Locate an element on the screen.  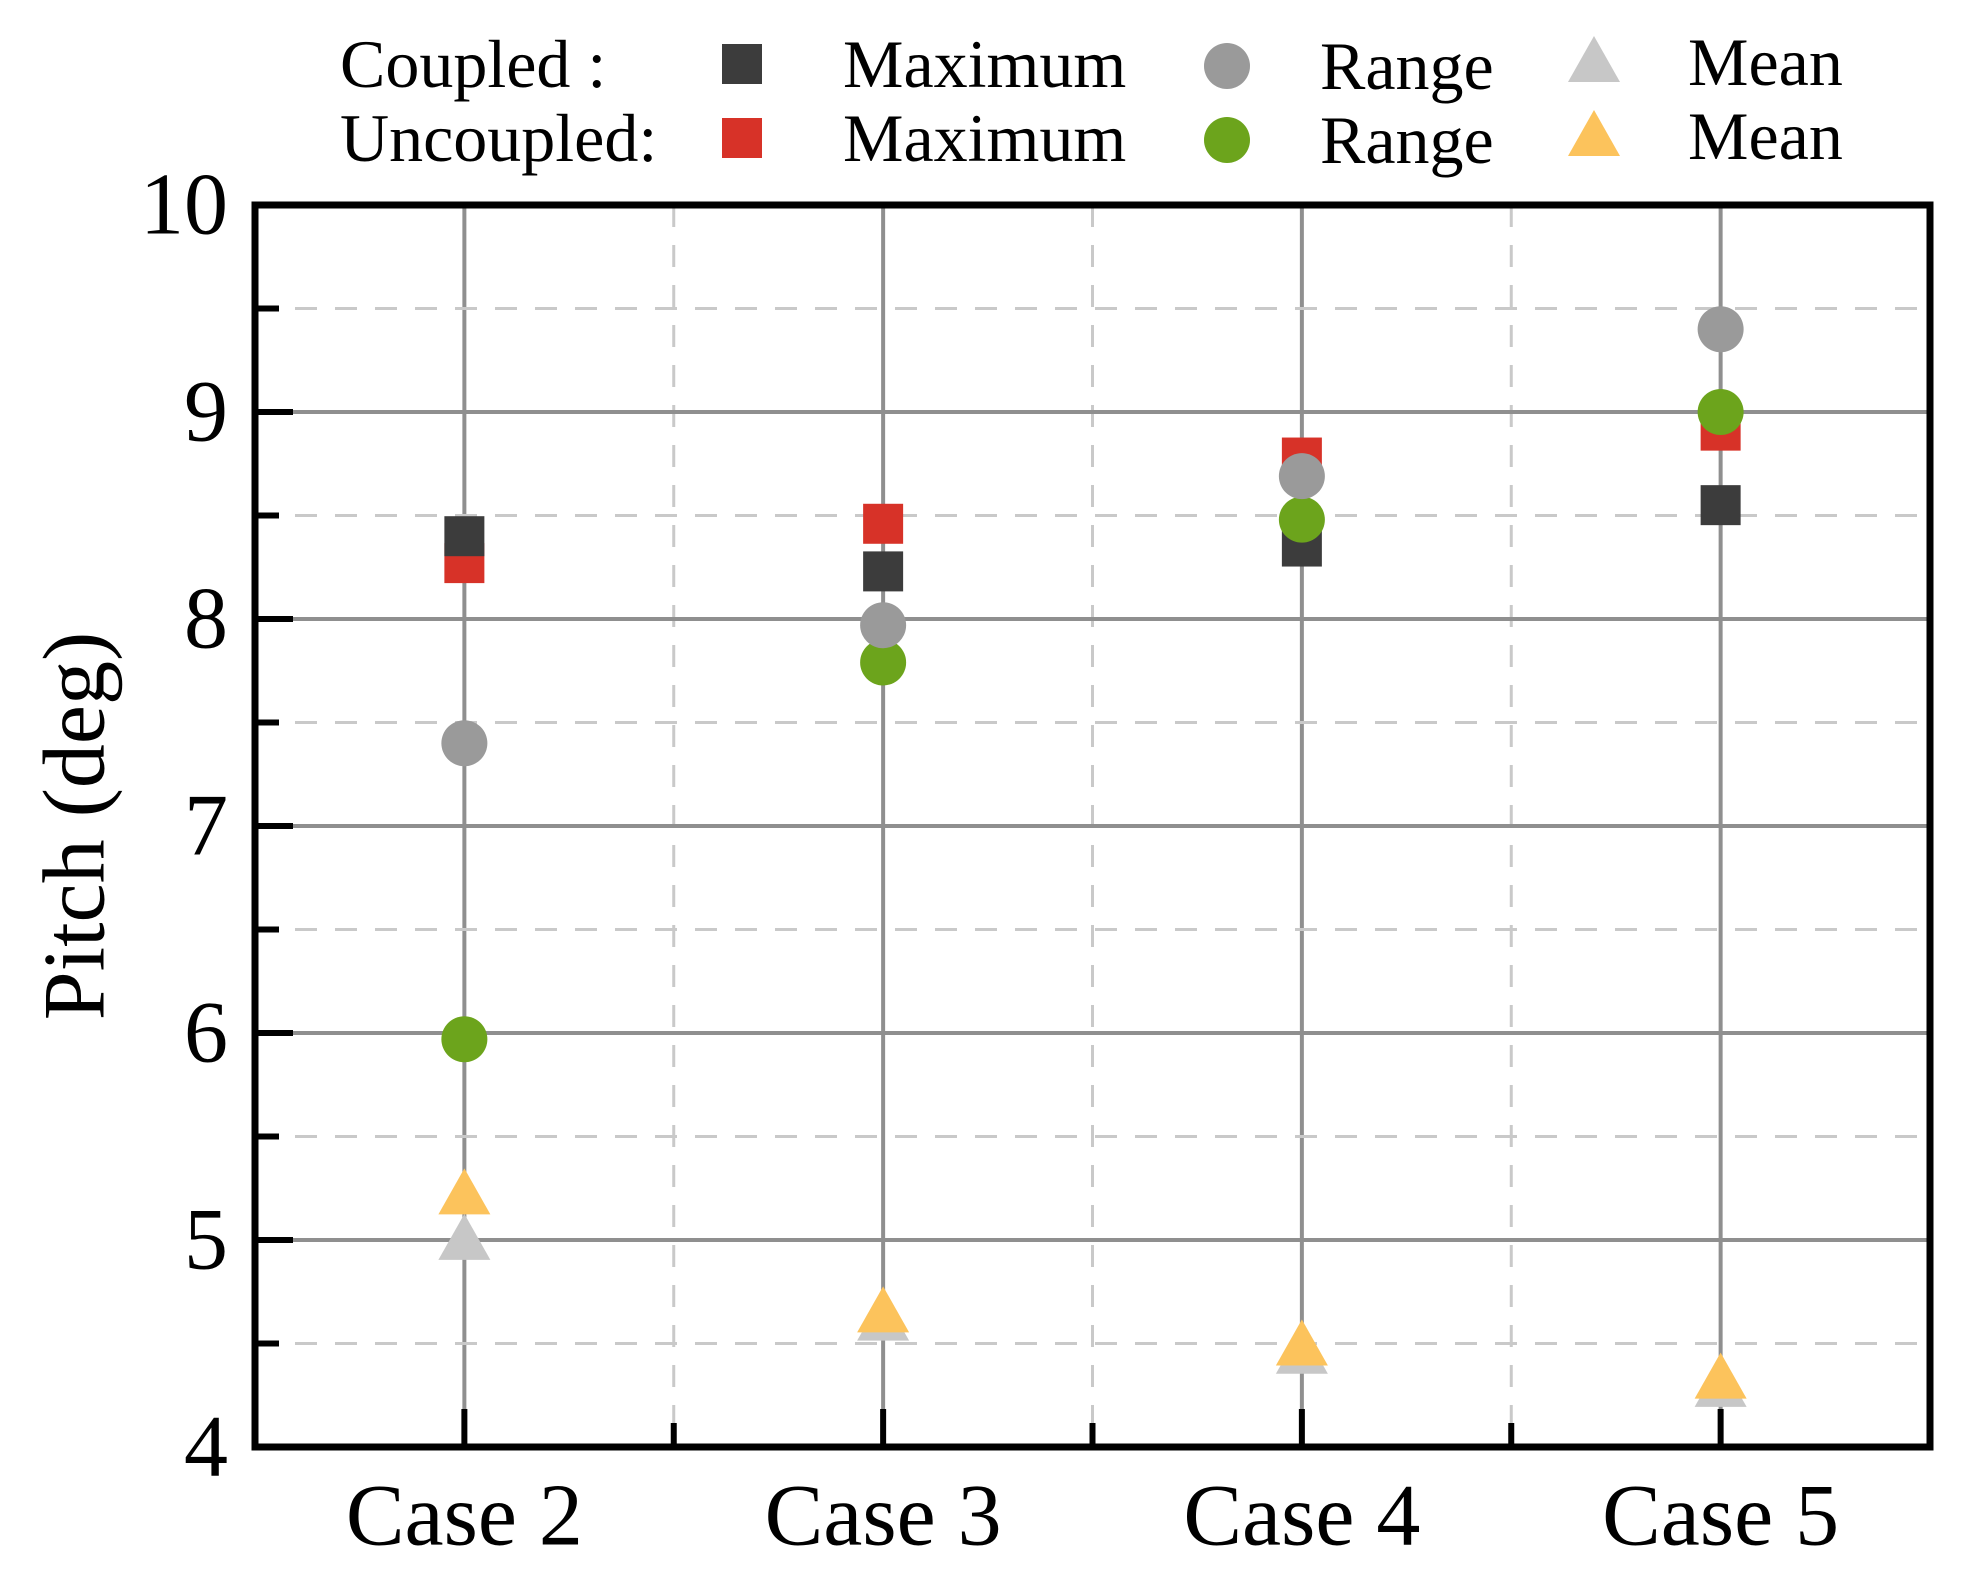
legend-row-coupled: Coupled : Maximum Range Mean is located at coordinates (1091, 64).